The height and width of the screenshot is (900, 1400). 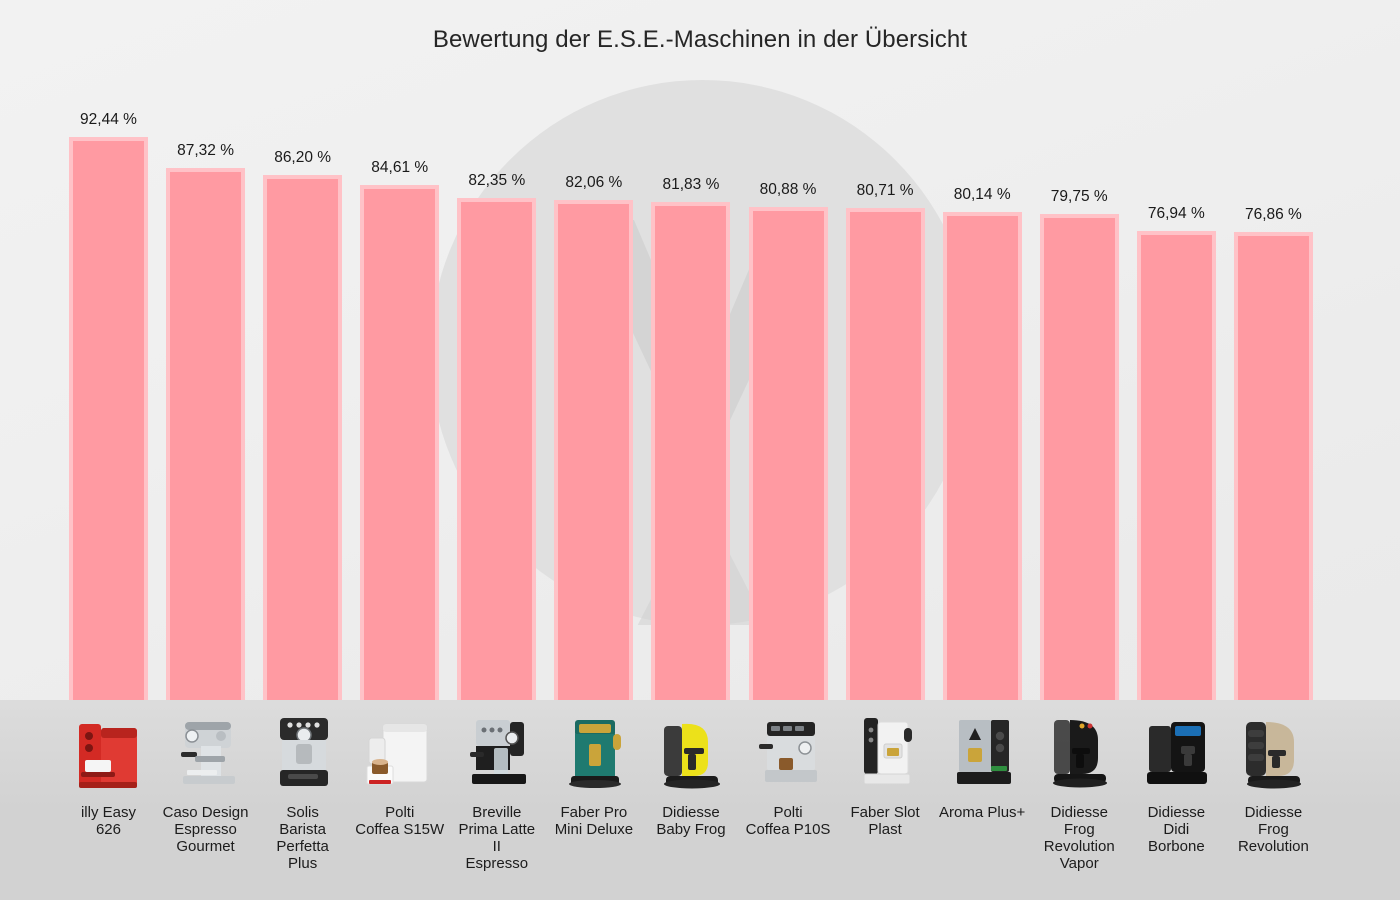 What do you see at coordinates (1079, 197) in the screenshot?
I see `bar-value-label: 79,75 %` at bounding box center [1079, 197].